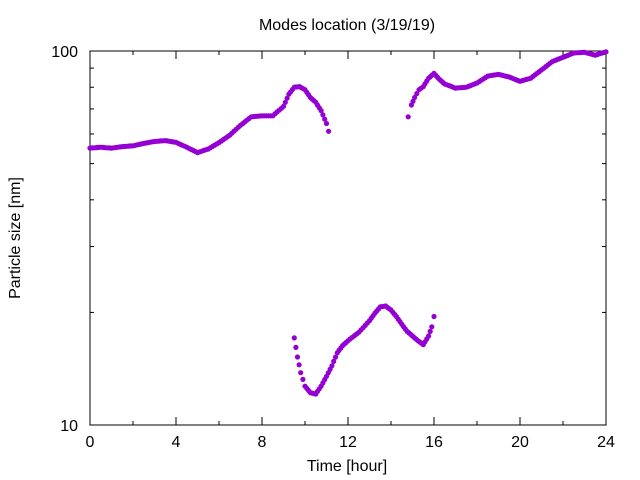 Image resolution: width=640 pixels, height=480 pixels. I want to click on x-axis-title: Time [hour], so click(347, 466).